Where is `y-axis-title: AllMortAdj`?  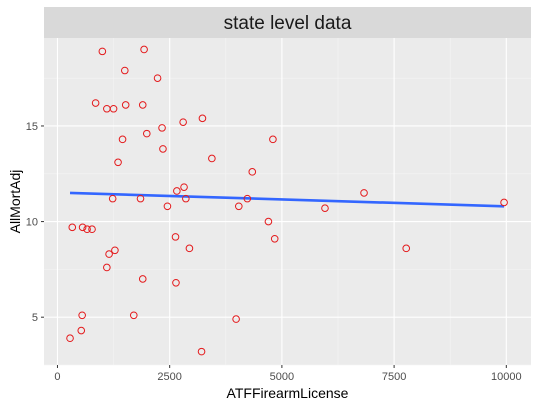
y-axis-title: AllMortAdj is located at coordinates (15, 202).